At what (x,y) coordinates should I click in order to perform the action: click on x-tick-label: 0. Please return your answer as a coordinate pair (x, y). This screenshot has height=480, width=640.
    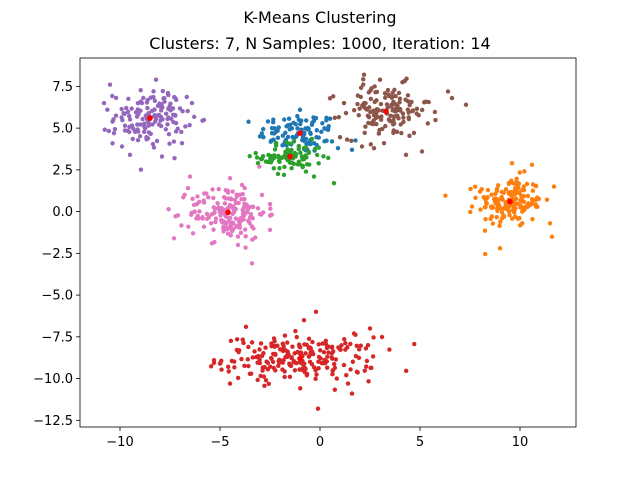
    Looking at the image, I should click on (320, 442).